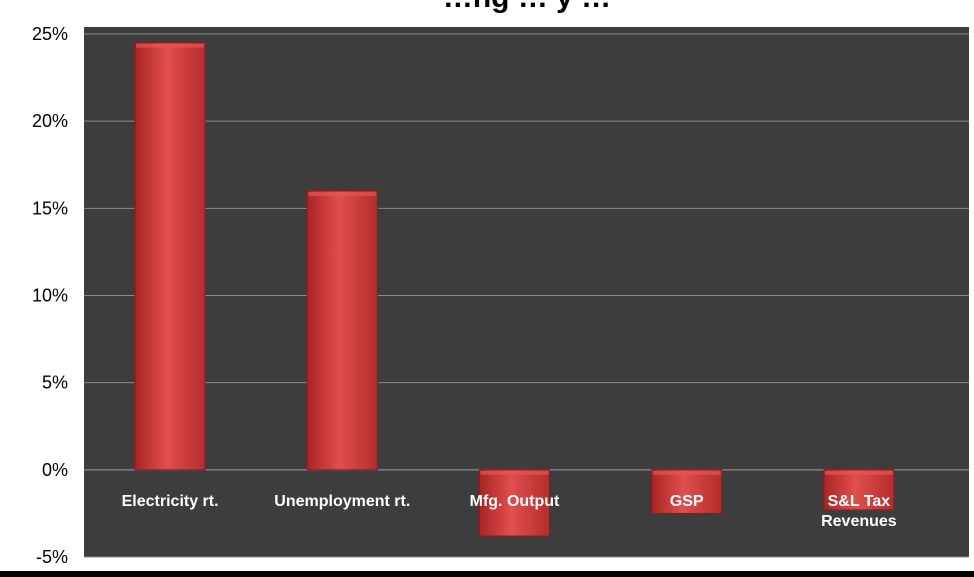  I want to click on y-axis-tick-labels: 25% 20% 15% 10% 5% 0% -5%, so click(50, 295).